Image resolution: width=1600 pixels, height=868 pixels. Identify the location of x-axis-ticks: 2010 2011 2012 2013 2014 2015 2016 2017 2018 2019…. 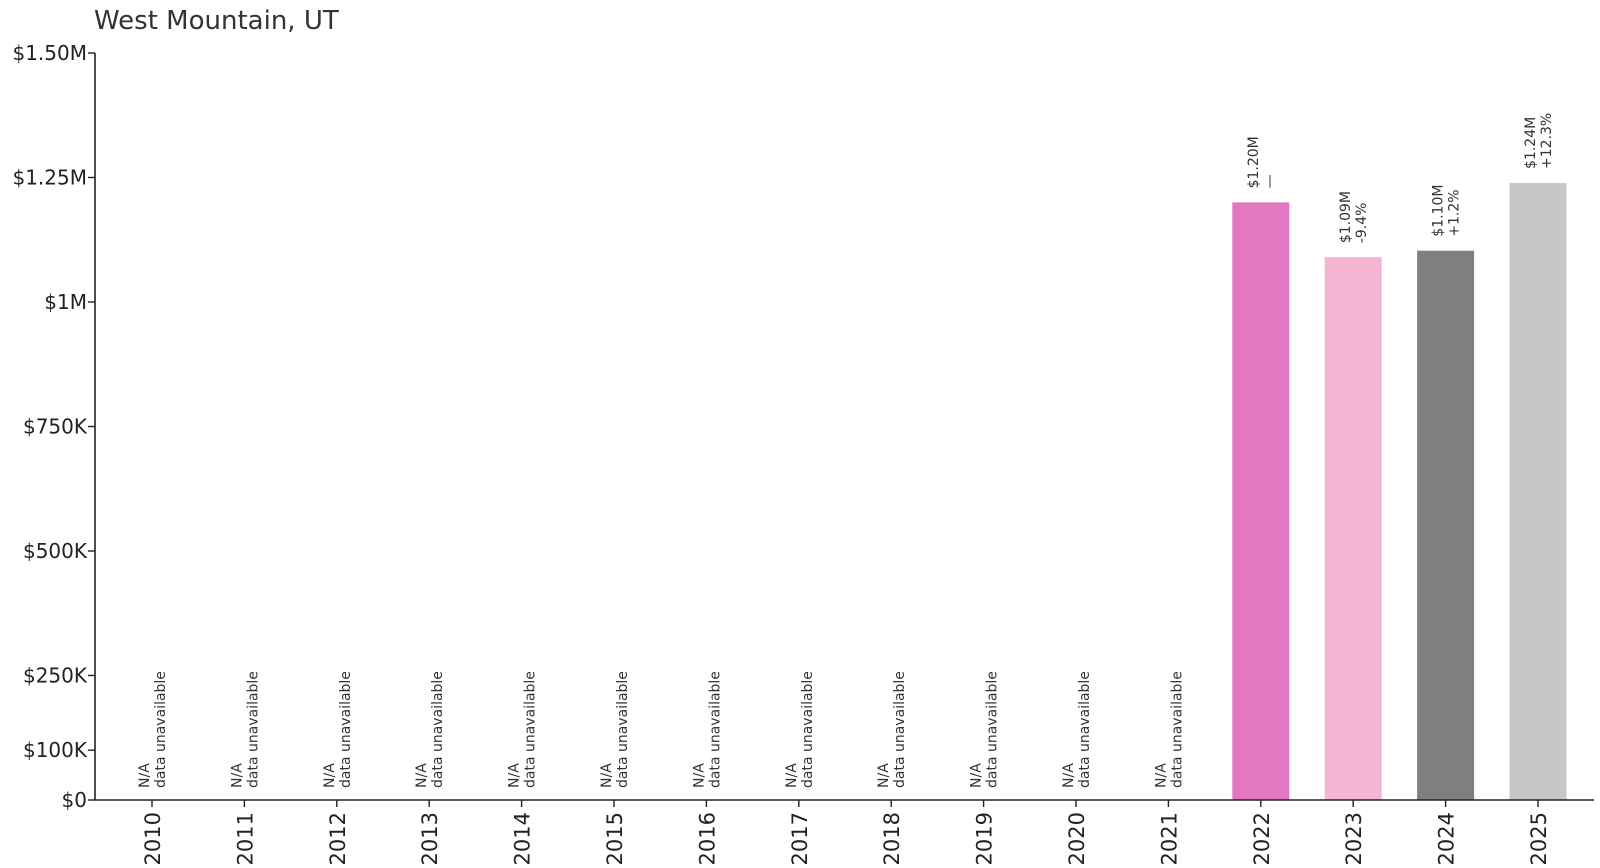
(846, 832).